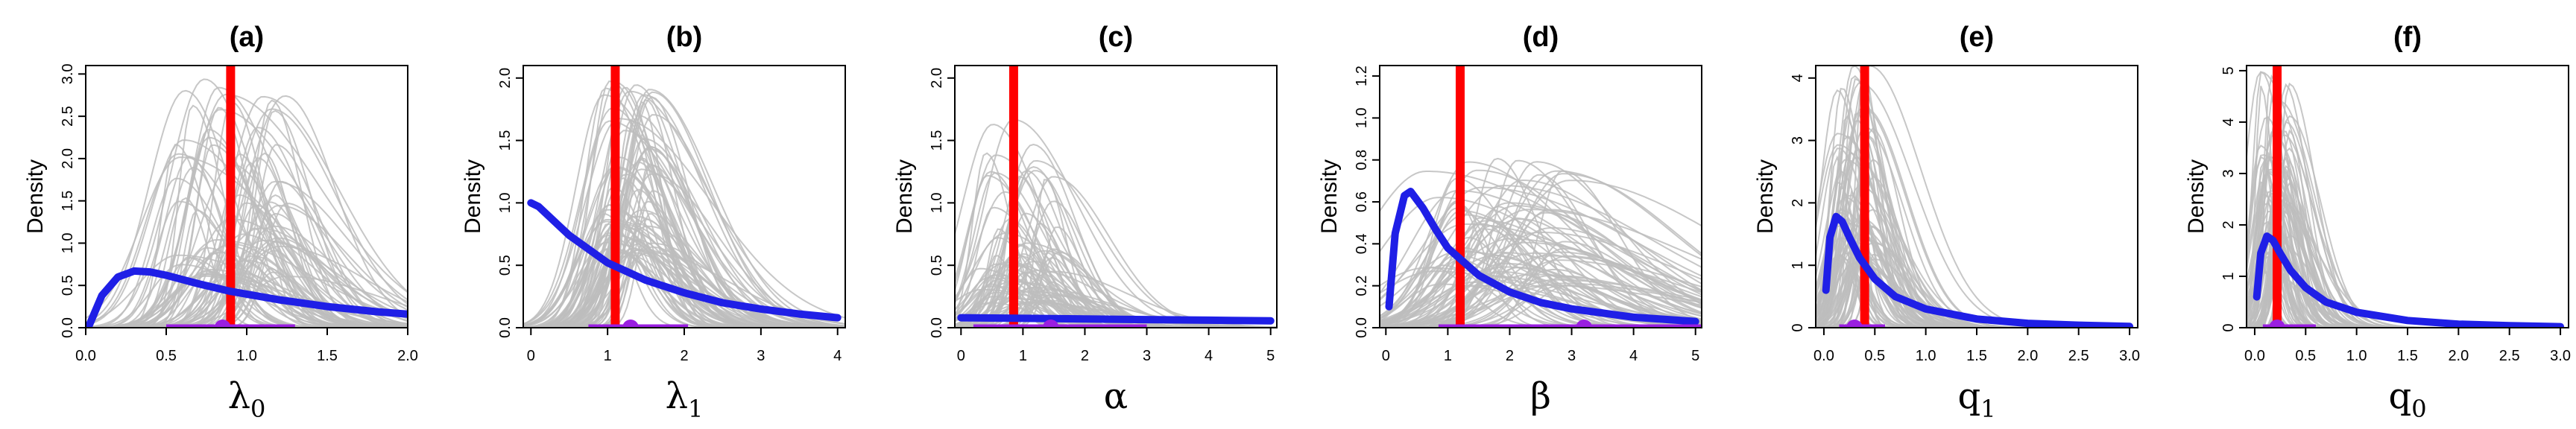  Describe the element at coordinates (2129, 356) in the screenshot. I see `x-tick-label: 3.0` at that location.